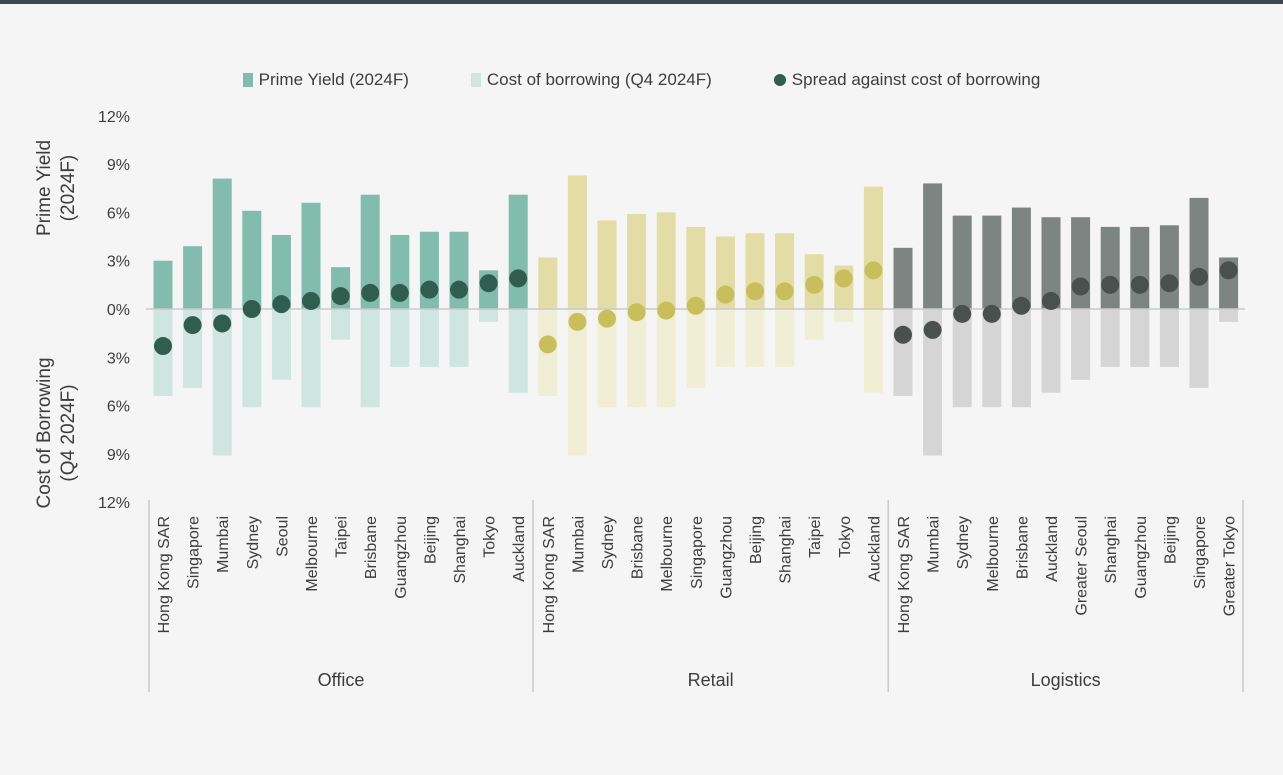  What do you see at coordinates (68, 432) in the screenshot?
I see `y-axis-title-bottom-line: (Q4 2024F)` at bounding box center [68, 432].